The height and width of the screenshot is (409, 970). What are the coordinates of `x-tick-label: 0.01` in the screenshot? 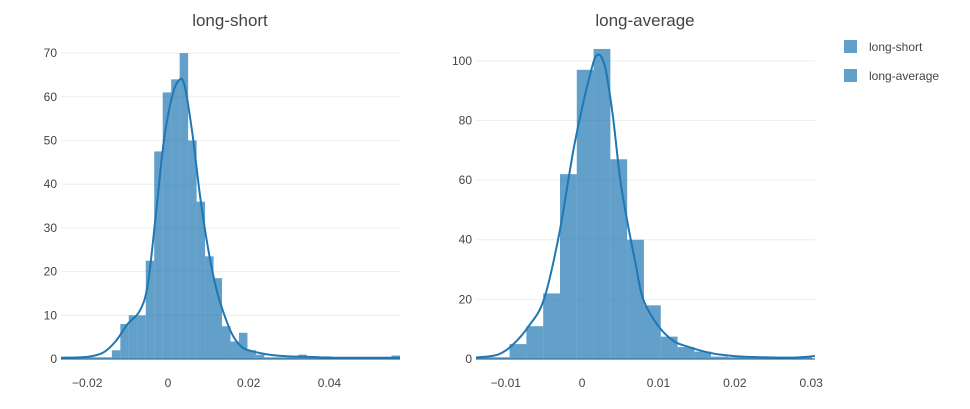 It's located at (659, 383).